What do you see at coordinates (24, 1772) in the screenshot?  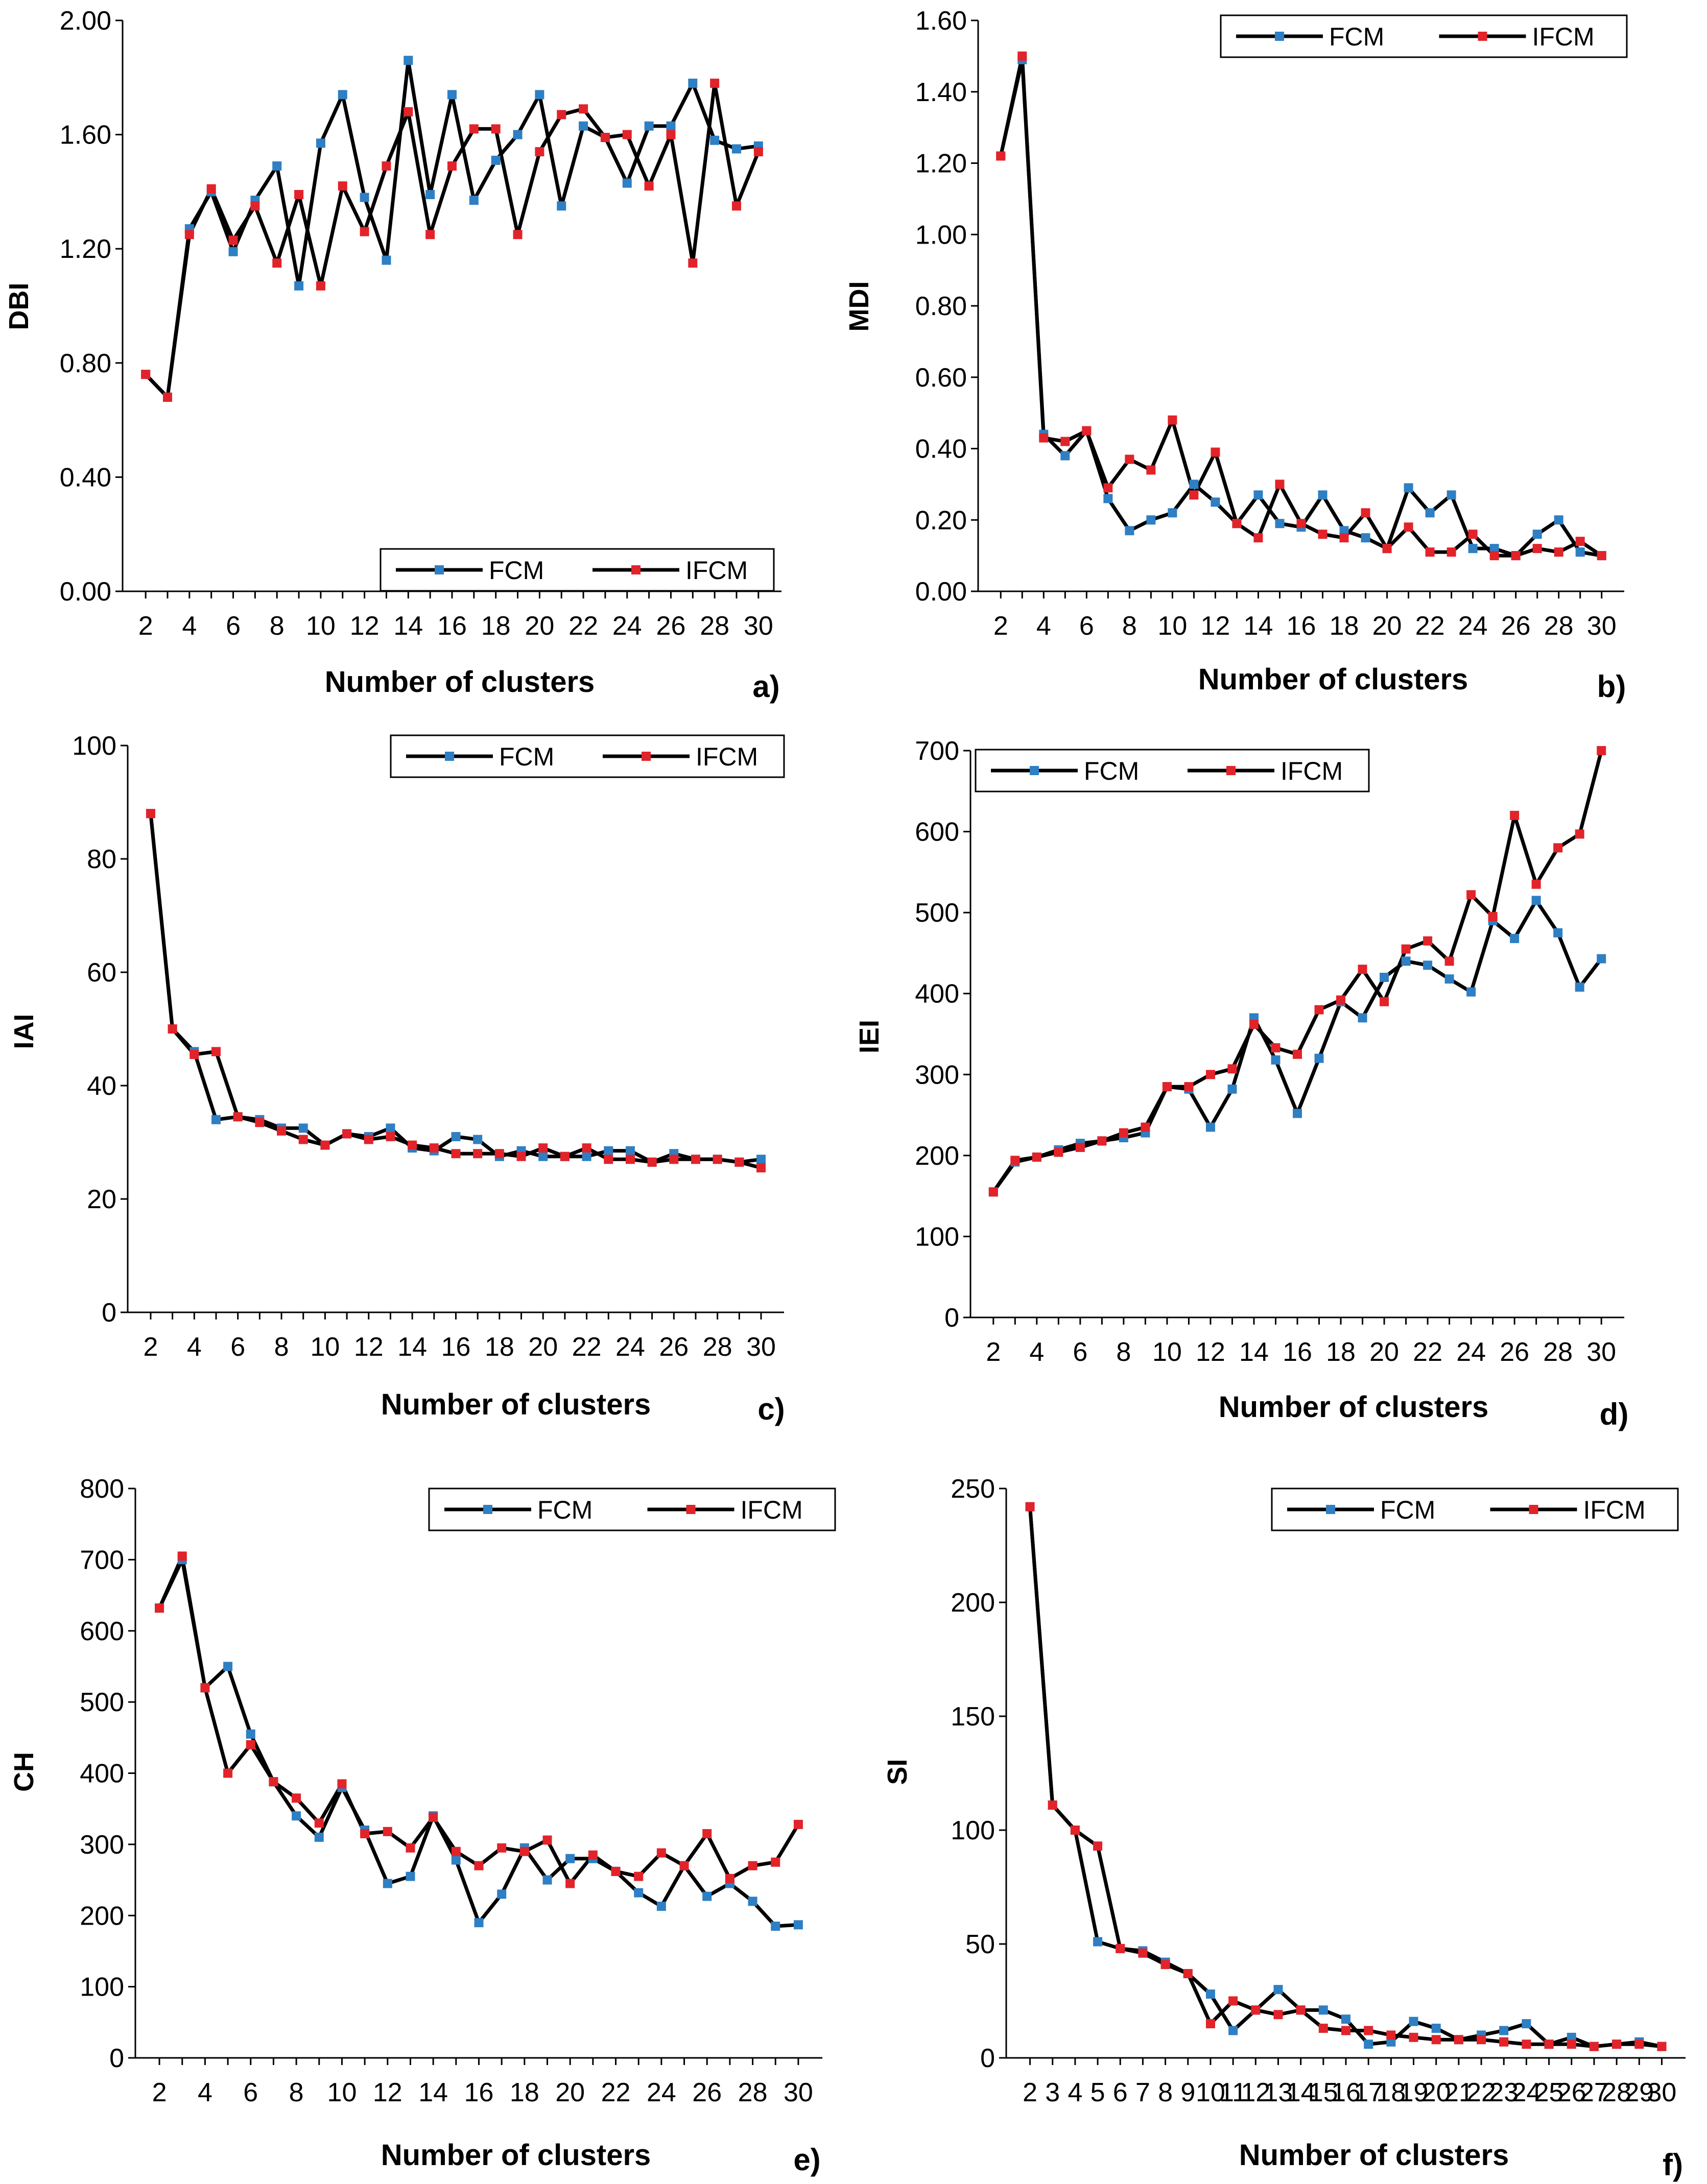 I see `y-axis-title: CH` at bounding box center [24, 1772].